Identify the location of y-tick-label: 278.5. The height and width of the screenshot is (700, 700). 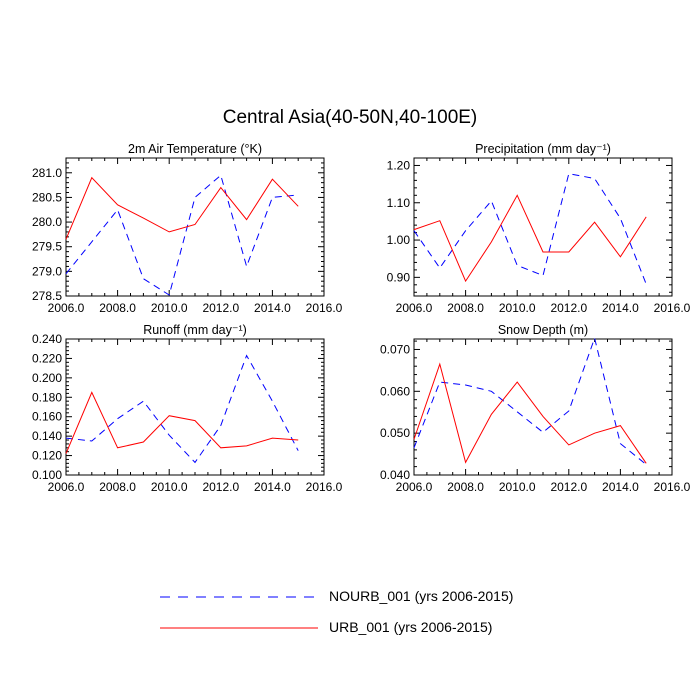
(47, 296).